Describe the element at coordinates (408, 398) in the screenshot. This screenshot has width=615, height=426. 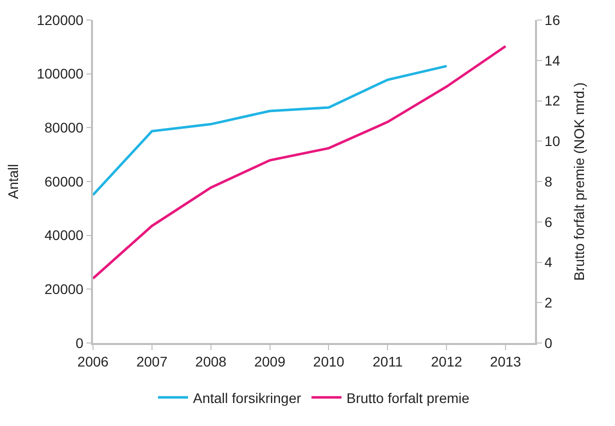
I see `legend-label: Brutto forfalt premie` at that location.